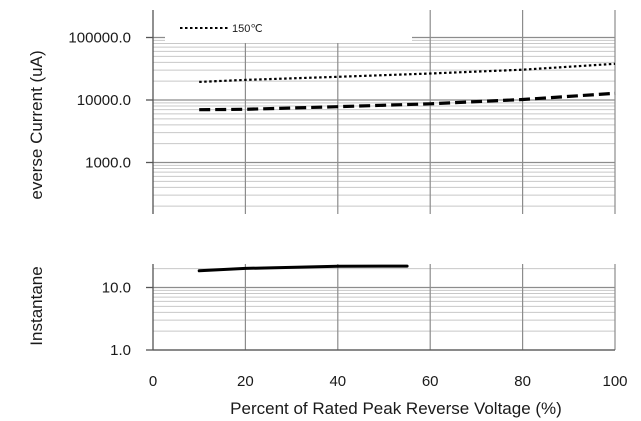 The height and width of the screenshot is (421, 641). I want to click on series-line-2-solid, so click(303, 268).